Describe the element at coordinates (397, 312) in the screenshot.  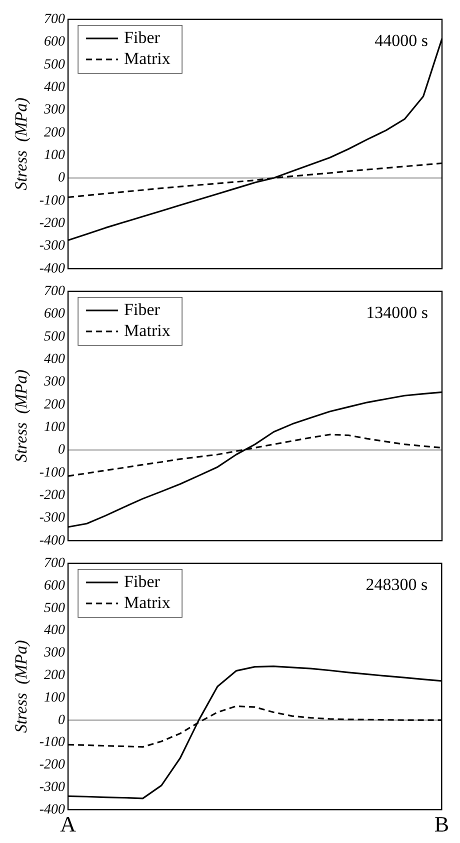
I see `annotation: 134000 s` at that location.